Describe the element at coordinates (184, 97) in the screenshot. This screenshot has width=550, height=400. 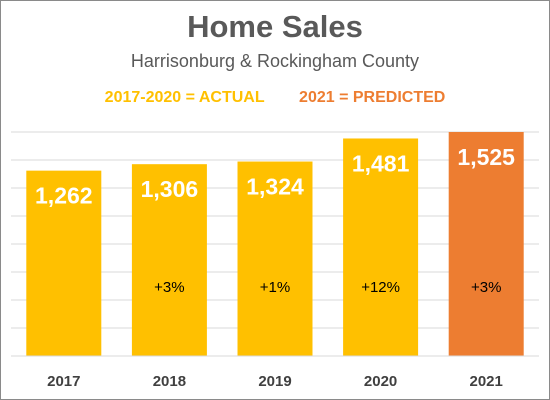
I see `legend-item-actual: 2017-2020 = ACTUAL` at that location.